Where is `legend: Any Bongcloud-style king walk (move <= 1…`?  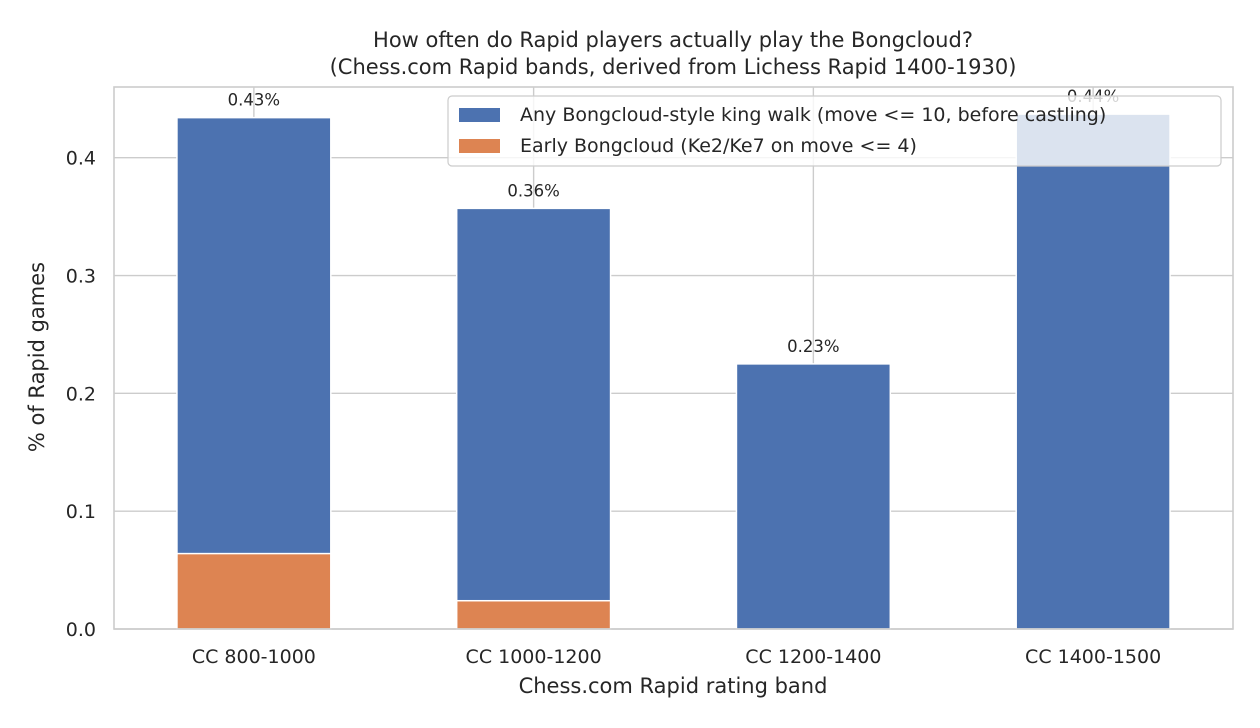 legend: Any Bongcloud-style king walk (move <= 1… is located at coordinates (834, 131).